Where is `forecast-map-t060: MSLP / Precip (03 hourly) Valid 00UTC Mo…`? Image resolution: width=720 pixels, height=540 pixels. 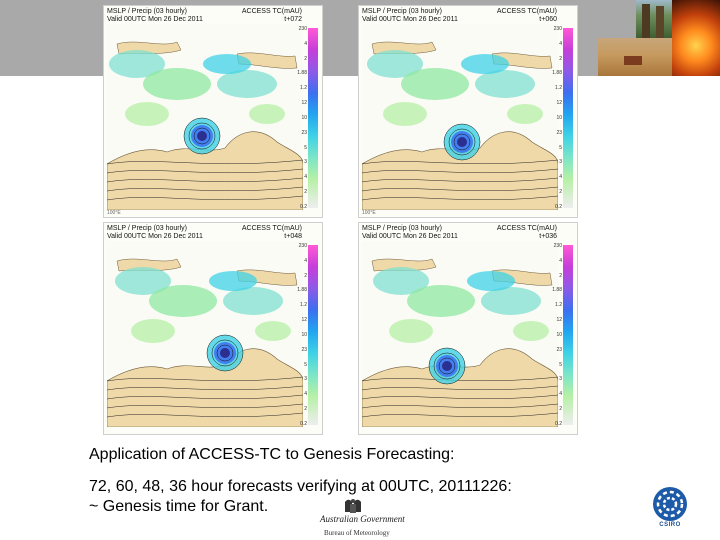
forecast-map-t060: MSLP / Precip (03 hourly) Valid 00UTC Mo… is located at coordinates (468, 111).